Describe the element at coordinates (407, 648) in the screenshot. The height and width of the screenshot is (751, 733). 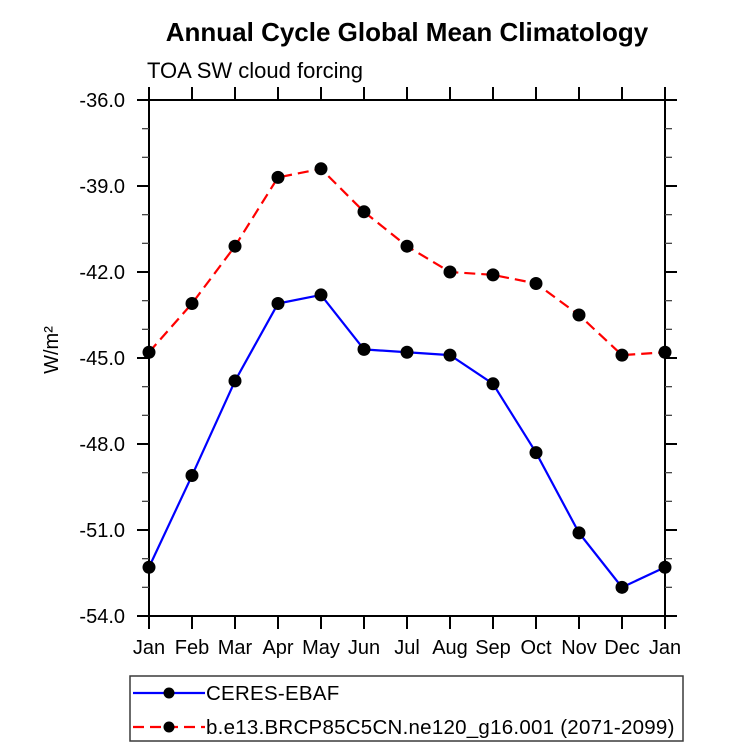
I see `month-label: Jul` at that location.